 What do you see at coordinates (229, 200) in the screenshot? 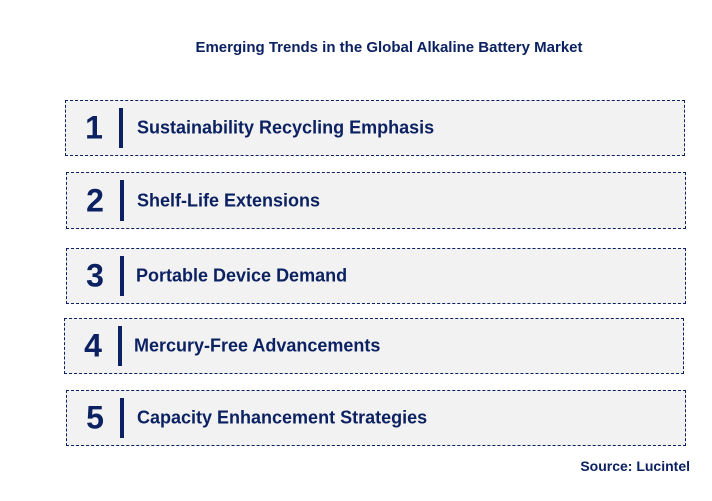
I see `trend-label: Shelf-Life Extensions` at bounding box center [229, 200].